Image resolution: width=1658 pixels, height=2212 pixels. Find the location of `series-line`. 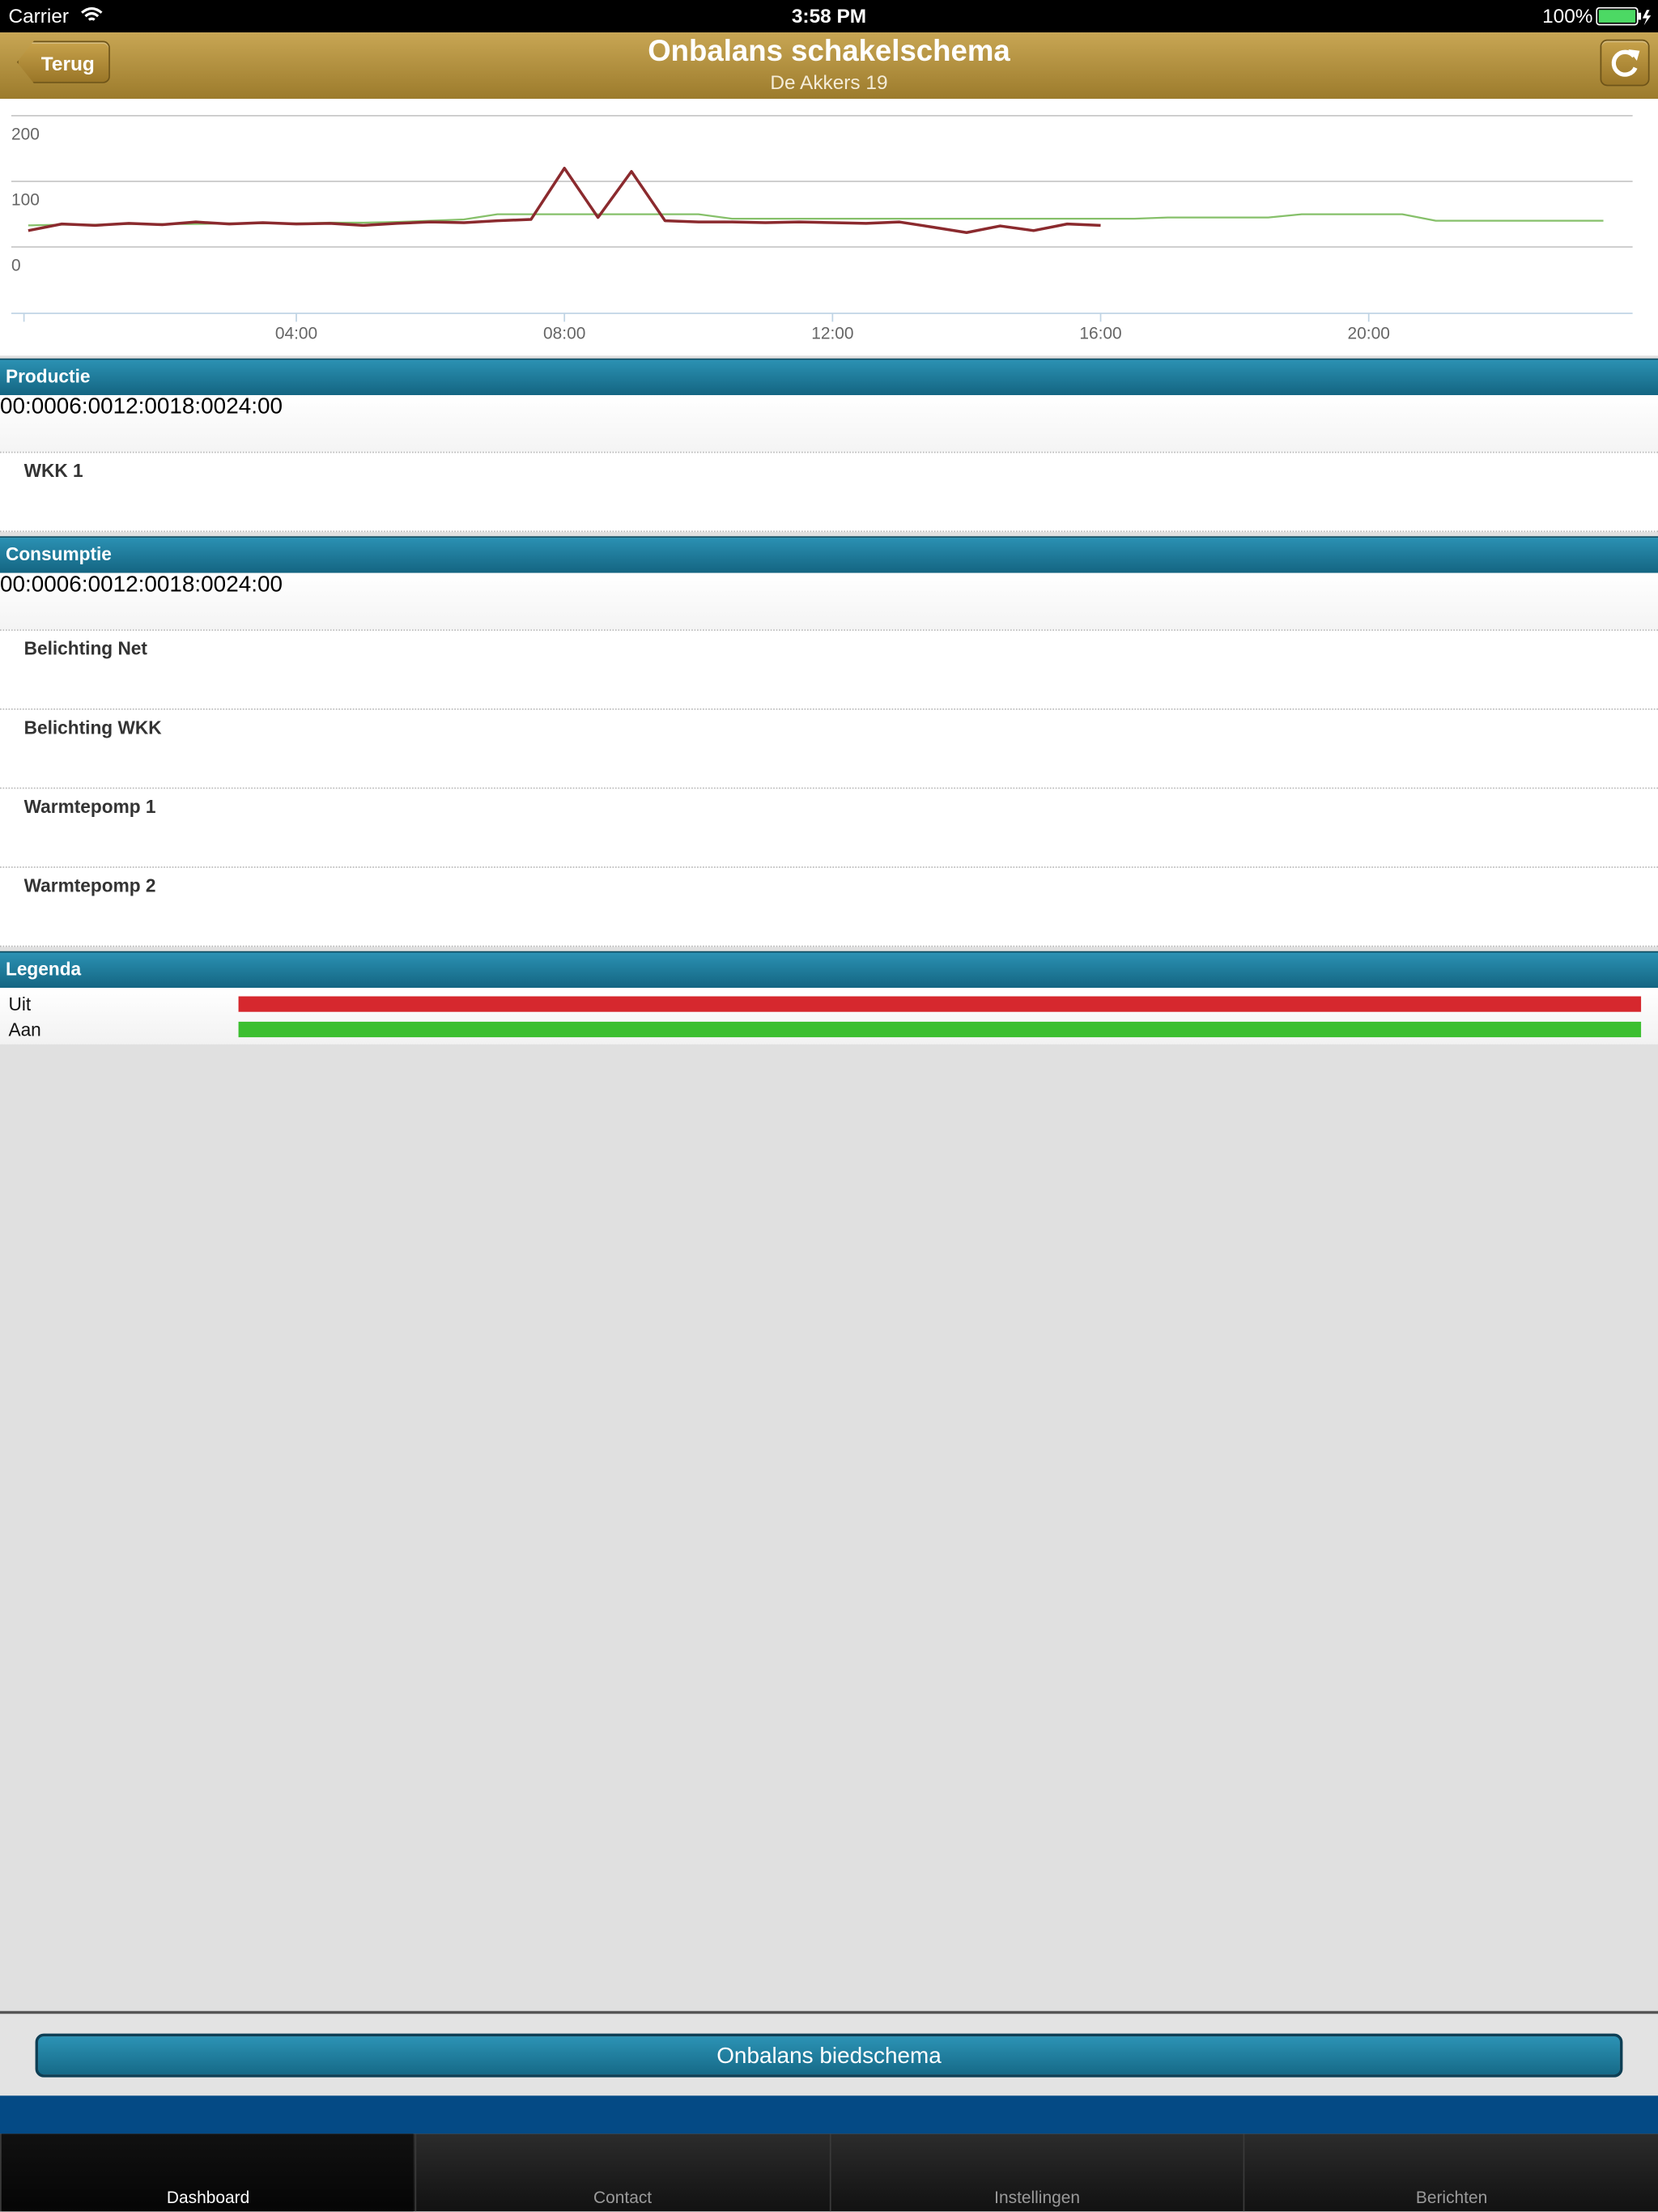

series-line is located at coordinates (564, 201).